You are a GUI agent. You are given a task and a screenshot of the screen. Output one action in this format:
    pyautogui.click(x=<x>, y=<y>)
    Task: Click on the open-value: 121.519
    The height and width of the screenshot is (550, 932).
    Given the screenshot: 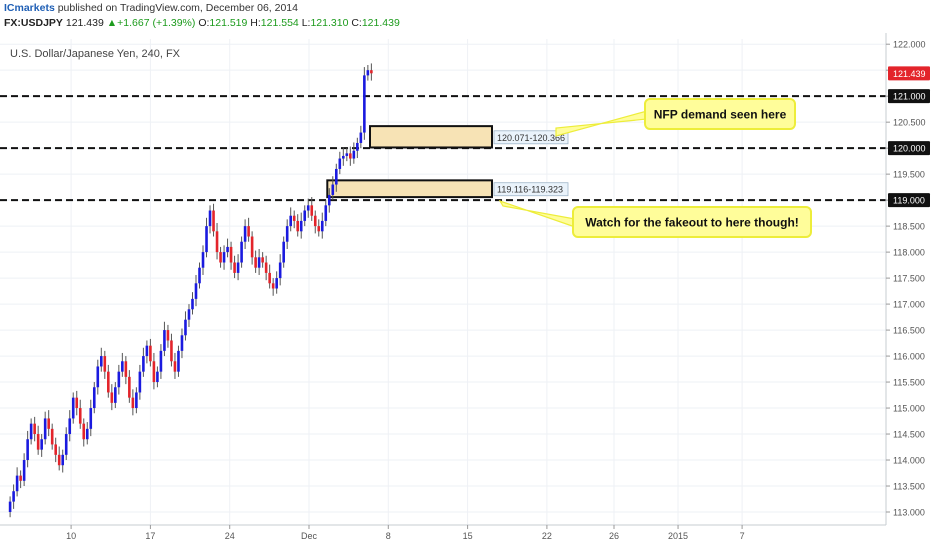 What is the action you would take?
    pyautogui.click(x=228, y=23)
    